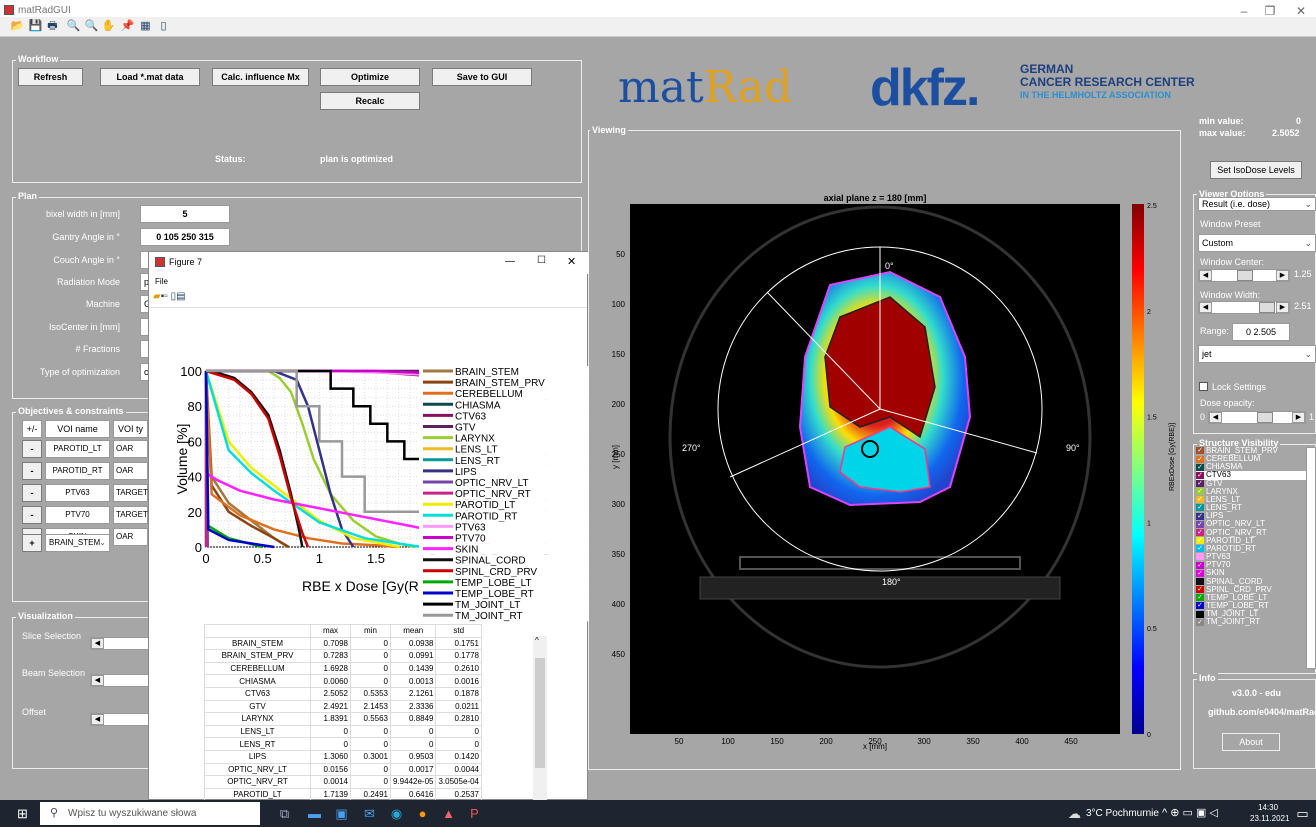 The image size is (1316, 827). I want to click on save-icon: 💾, so click(35, 26).